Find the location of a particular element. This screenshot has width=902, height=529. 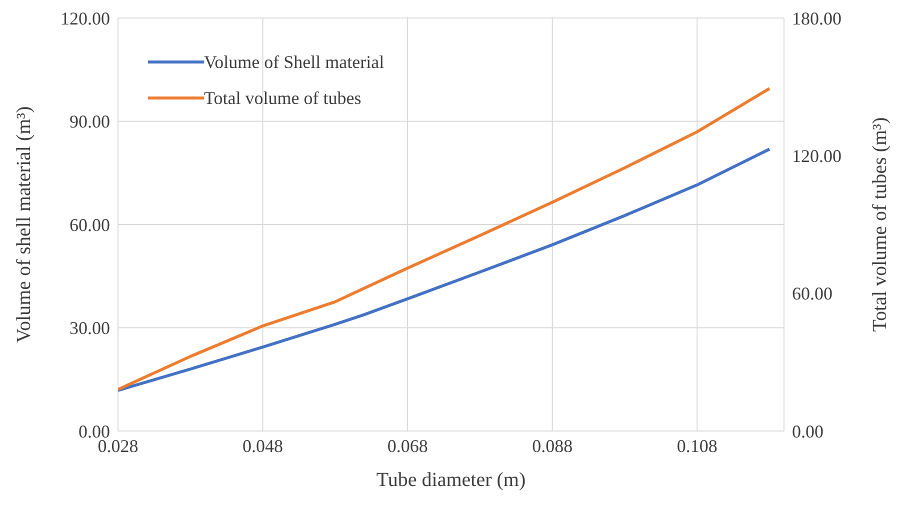

y2-tick-label: 60.00 is located at coordinates (812, 294).